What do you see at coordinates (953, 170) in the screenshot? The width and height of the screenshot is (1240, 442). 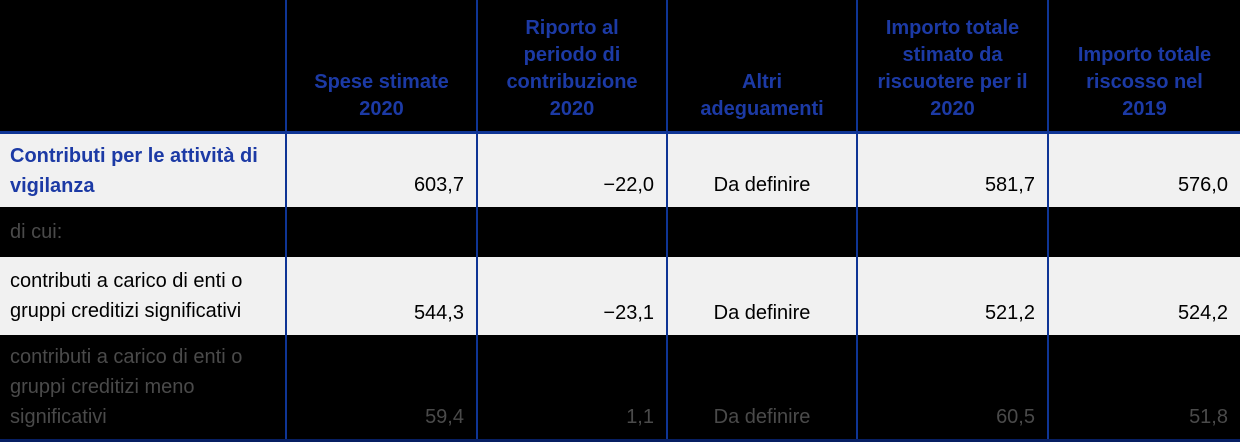 I see `cell-importo-stimato-vigilanza: 581,7` at bounding box center [953, 170].